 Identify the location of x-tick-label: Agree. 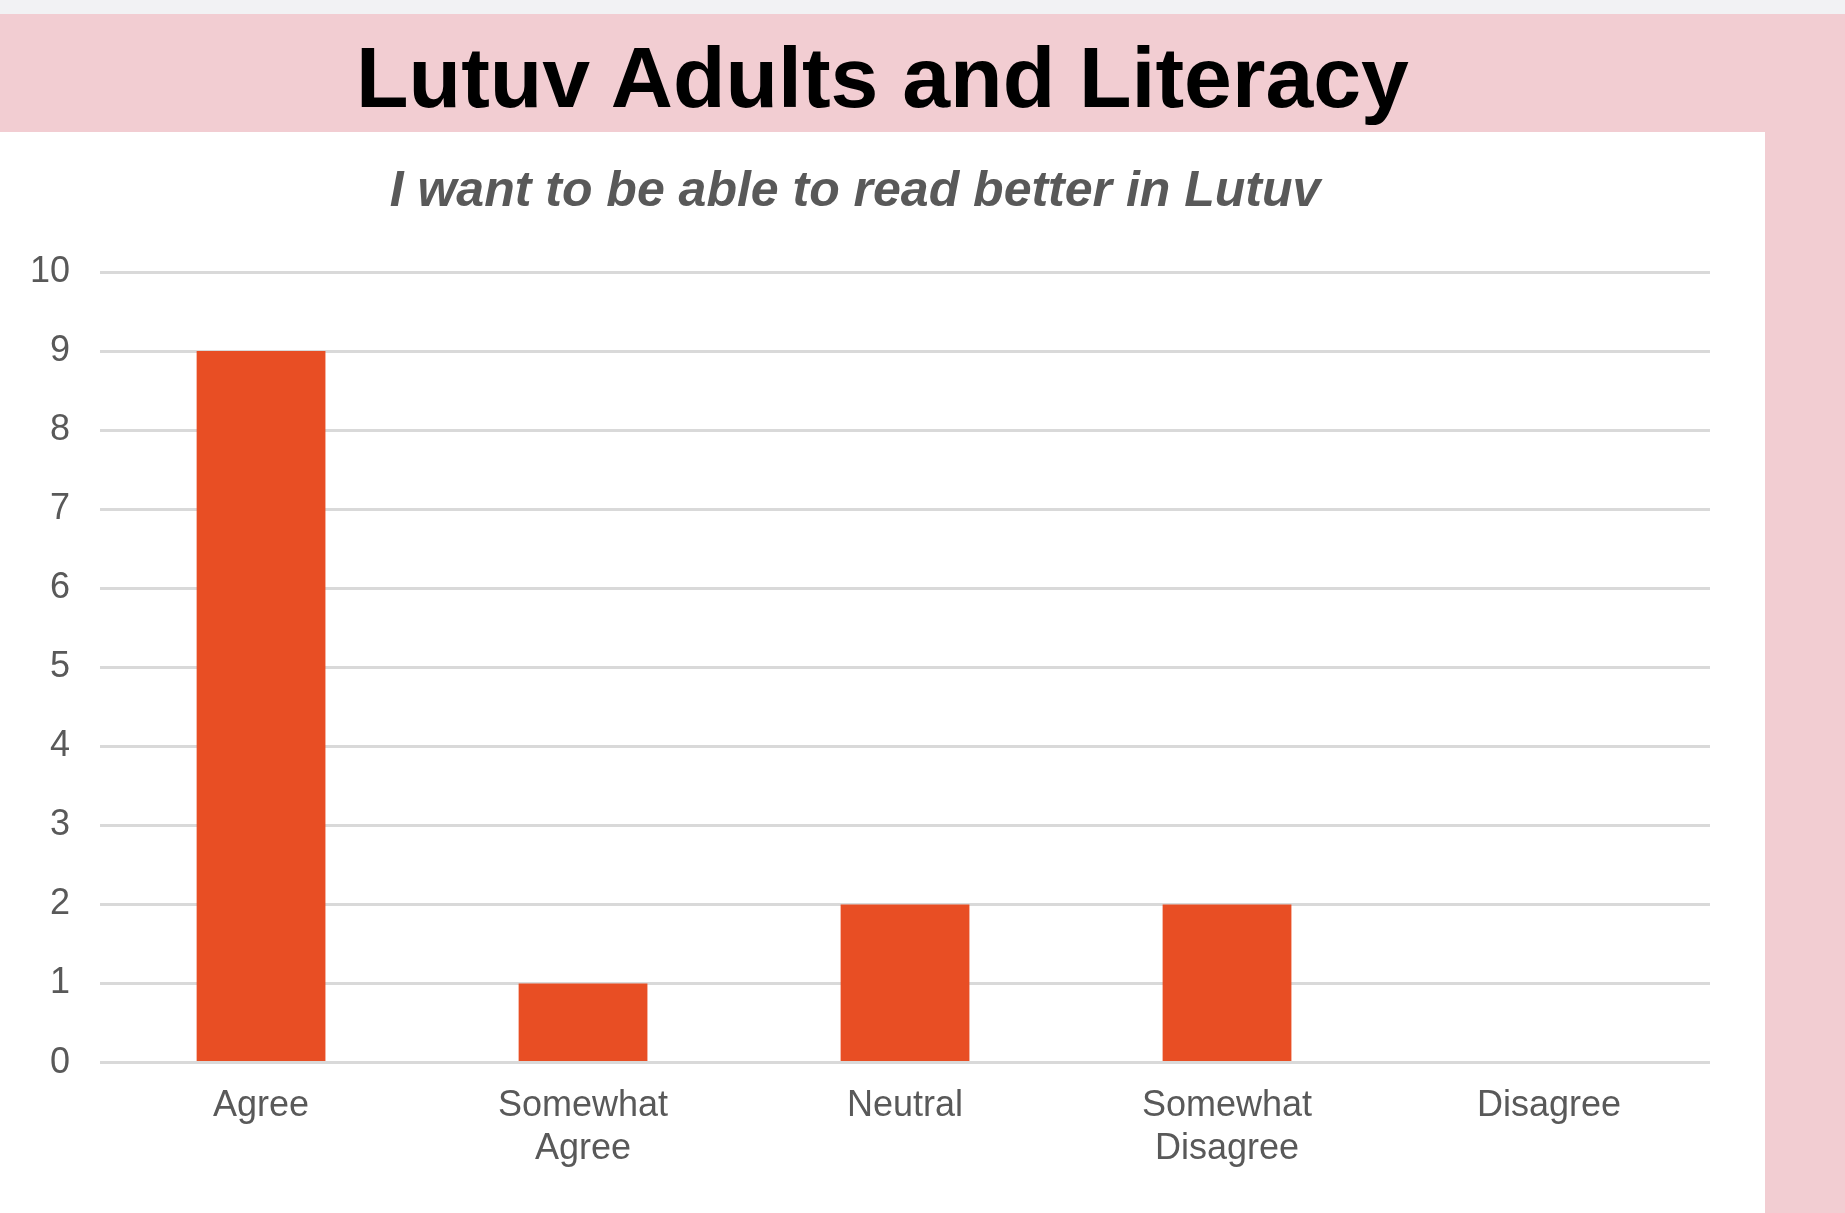
(261, 1104).